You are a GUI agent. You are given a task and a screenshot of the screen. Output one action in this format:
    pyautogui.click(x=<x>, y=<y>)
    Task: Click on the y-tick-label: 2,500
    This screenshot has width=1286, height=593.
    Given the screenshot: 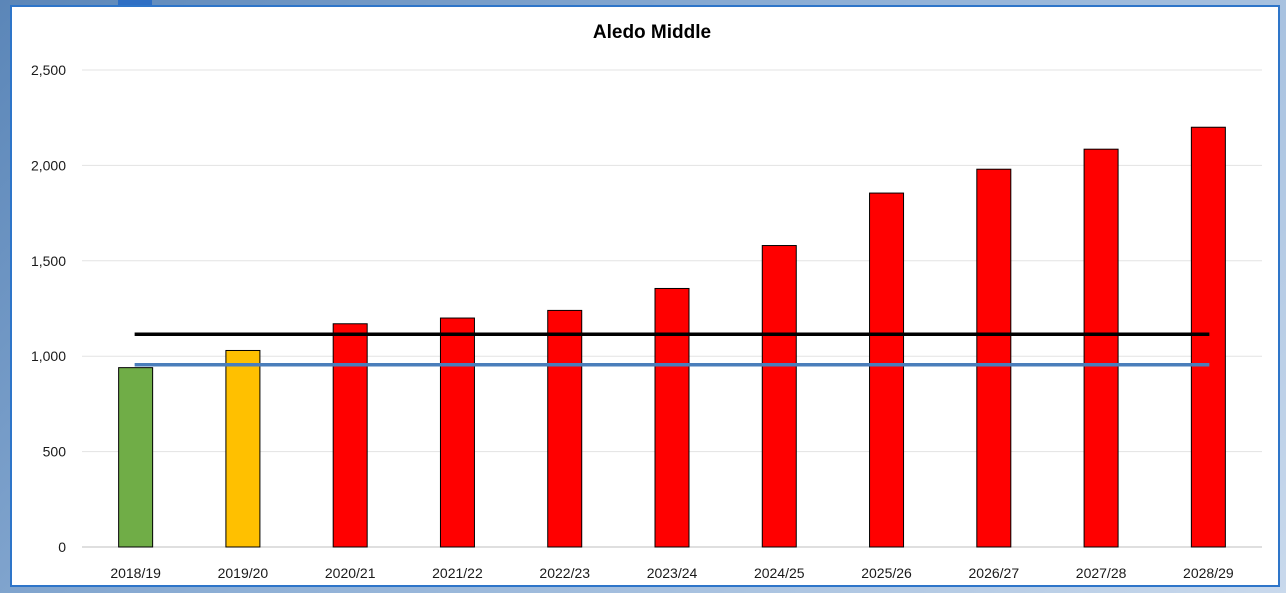 What is the action you would take?
    pyautogui.click(x=48, y=70)
    